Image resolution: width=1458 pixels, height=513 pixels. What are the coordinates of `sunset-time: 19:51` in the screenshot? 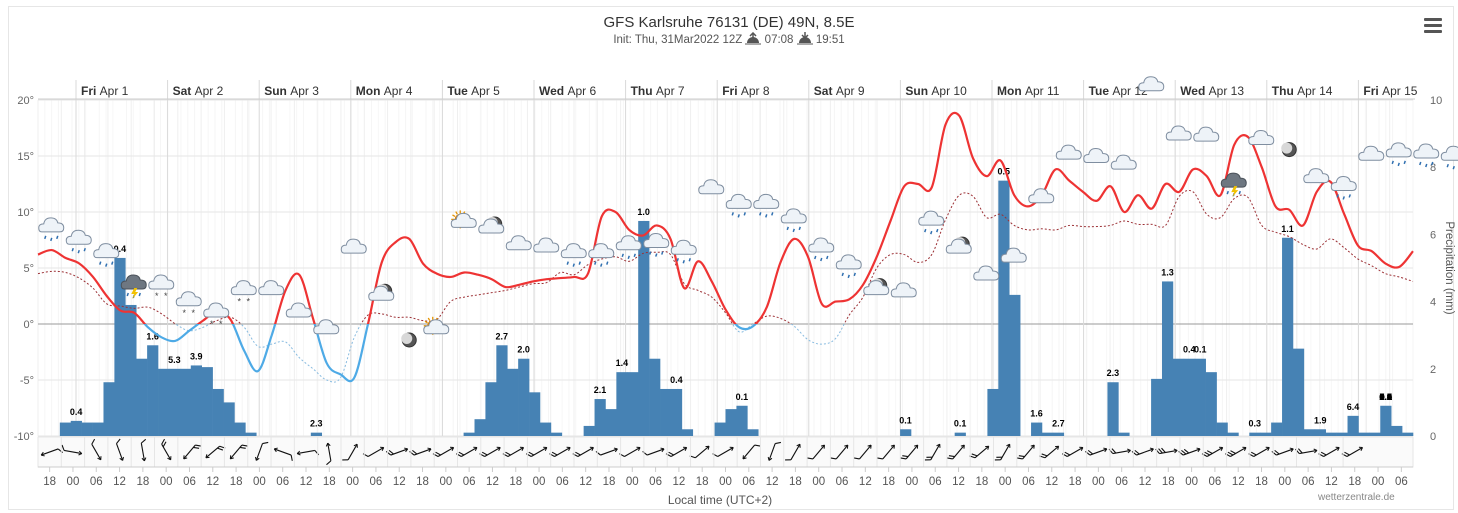 It's located at (830, 40).